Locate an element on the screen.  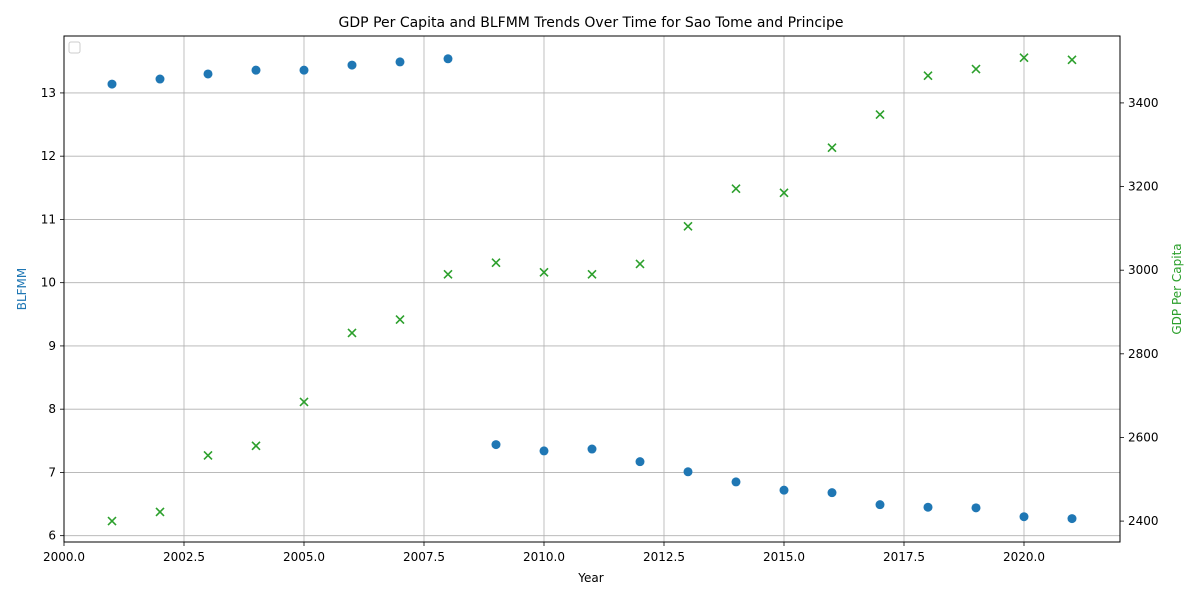
y-axis-title-right: GDP Per Capita is located at coordinates (1177, 288).